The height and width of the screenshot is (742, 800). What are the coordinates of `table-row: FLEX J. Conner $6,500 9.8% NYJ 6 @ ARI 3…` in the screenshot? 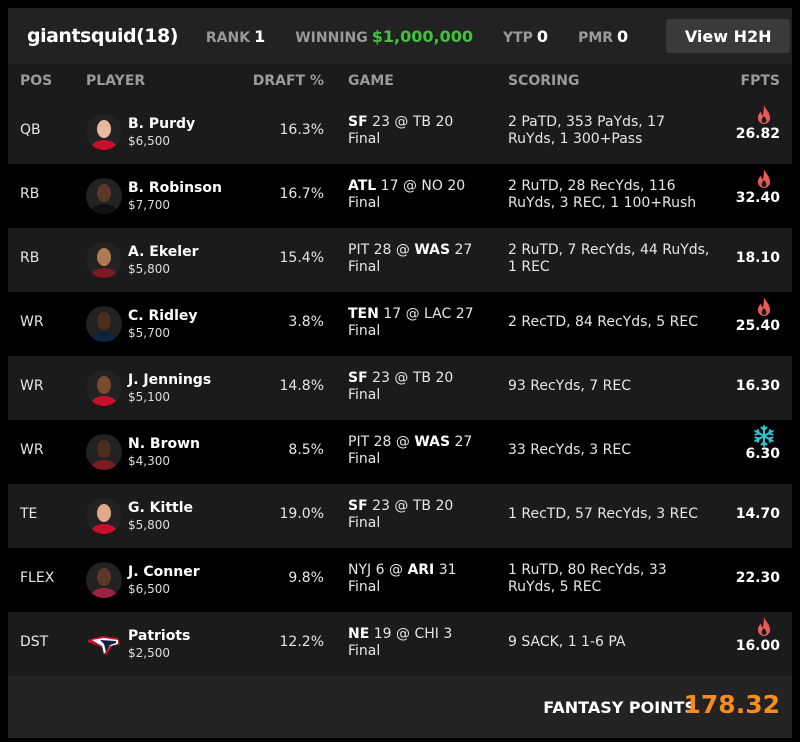 It's located at (400, 580).